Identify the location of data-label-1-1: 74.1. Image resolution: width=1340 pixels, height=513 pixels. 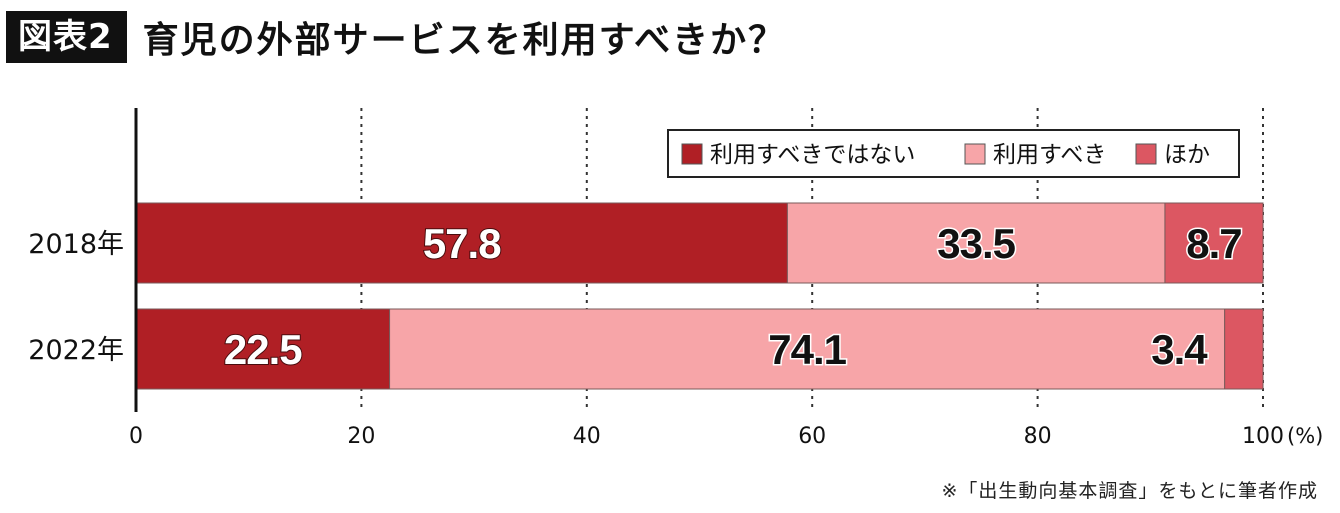
(807, 349).